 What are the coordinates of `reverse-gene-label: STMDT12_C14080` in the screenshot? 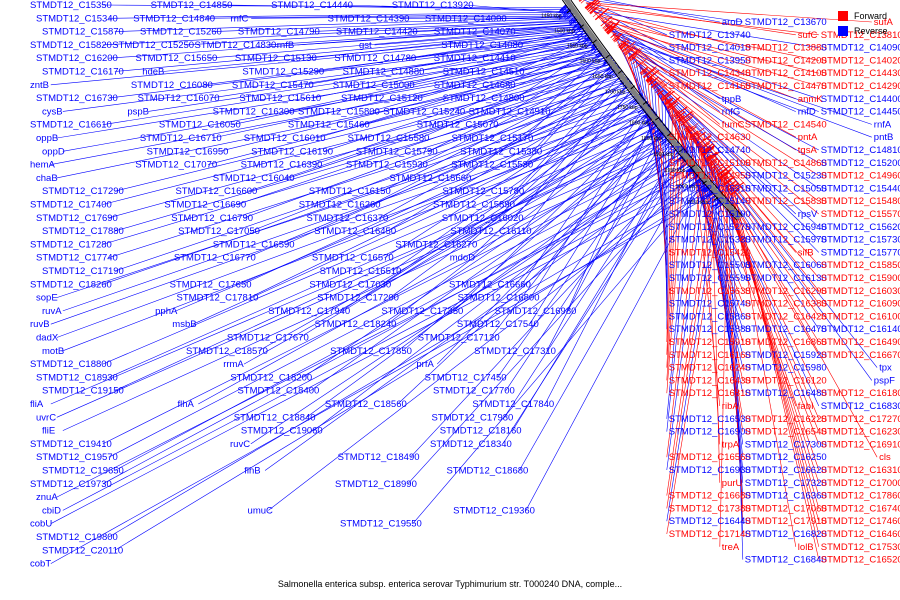 It's located at (482, 45).